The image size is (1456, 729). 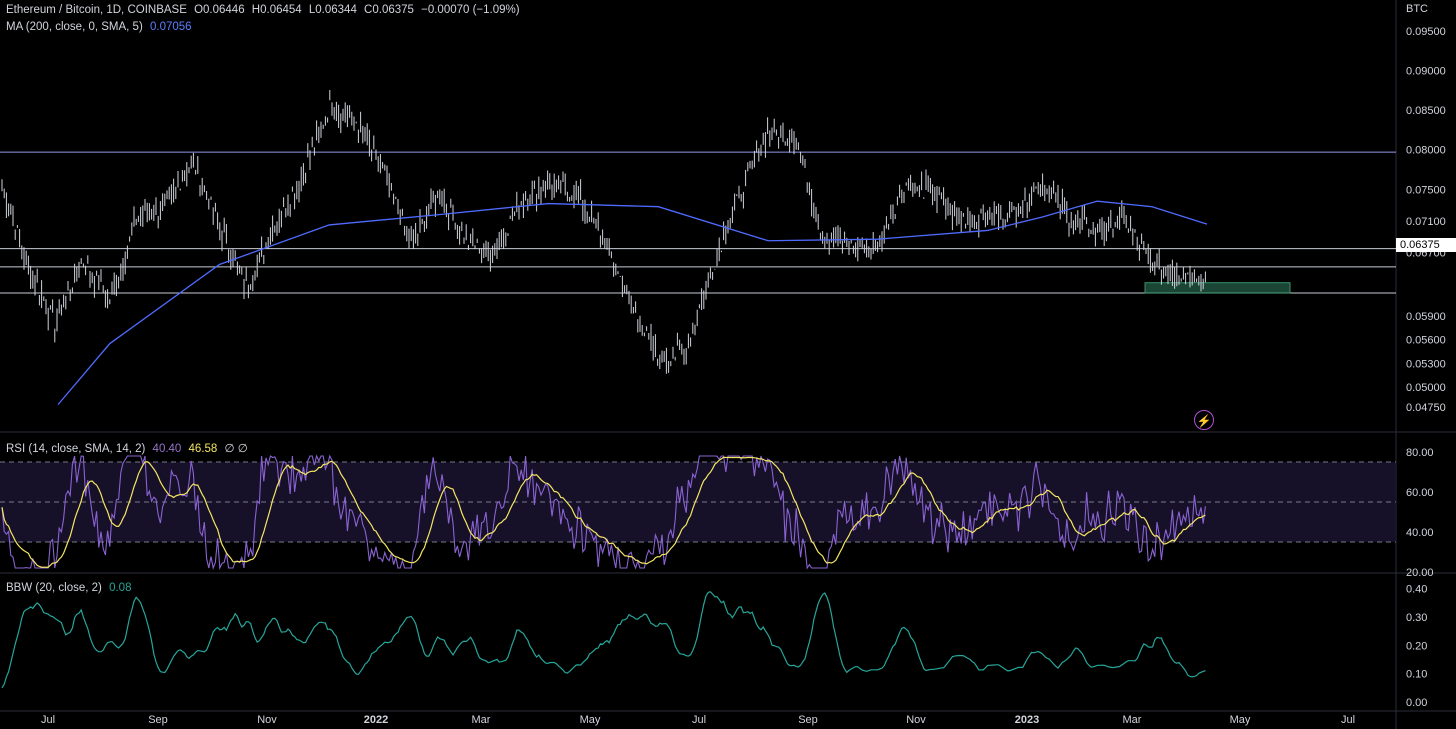 I want to click on rsi-line, so click(x=603, y=512).